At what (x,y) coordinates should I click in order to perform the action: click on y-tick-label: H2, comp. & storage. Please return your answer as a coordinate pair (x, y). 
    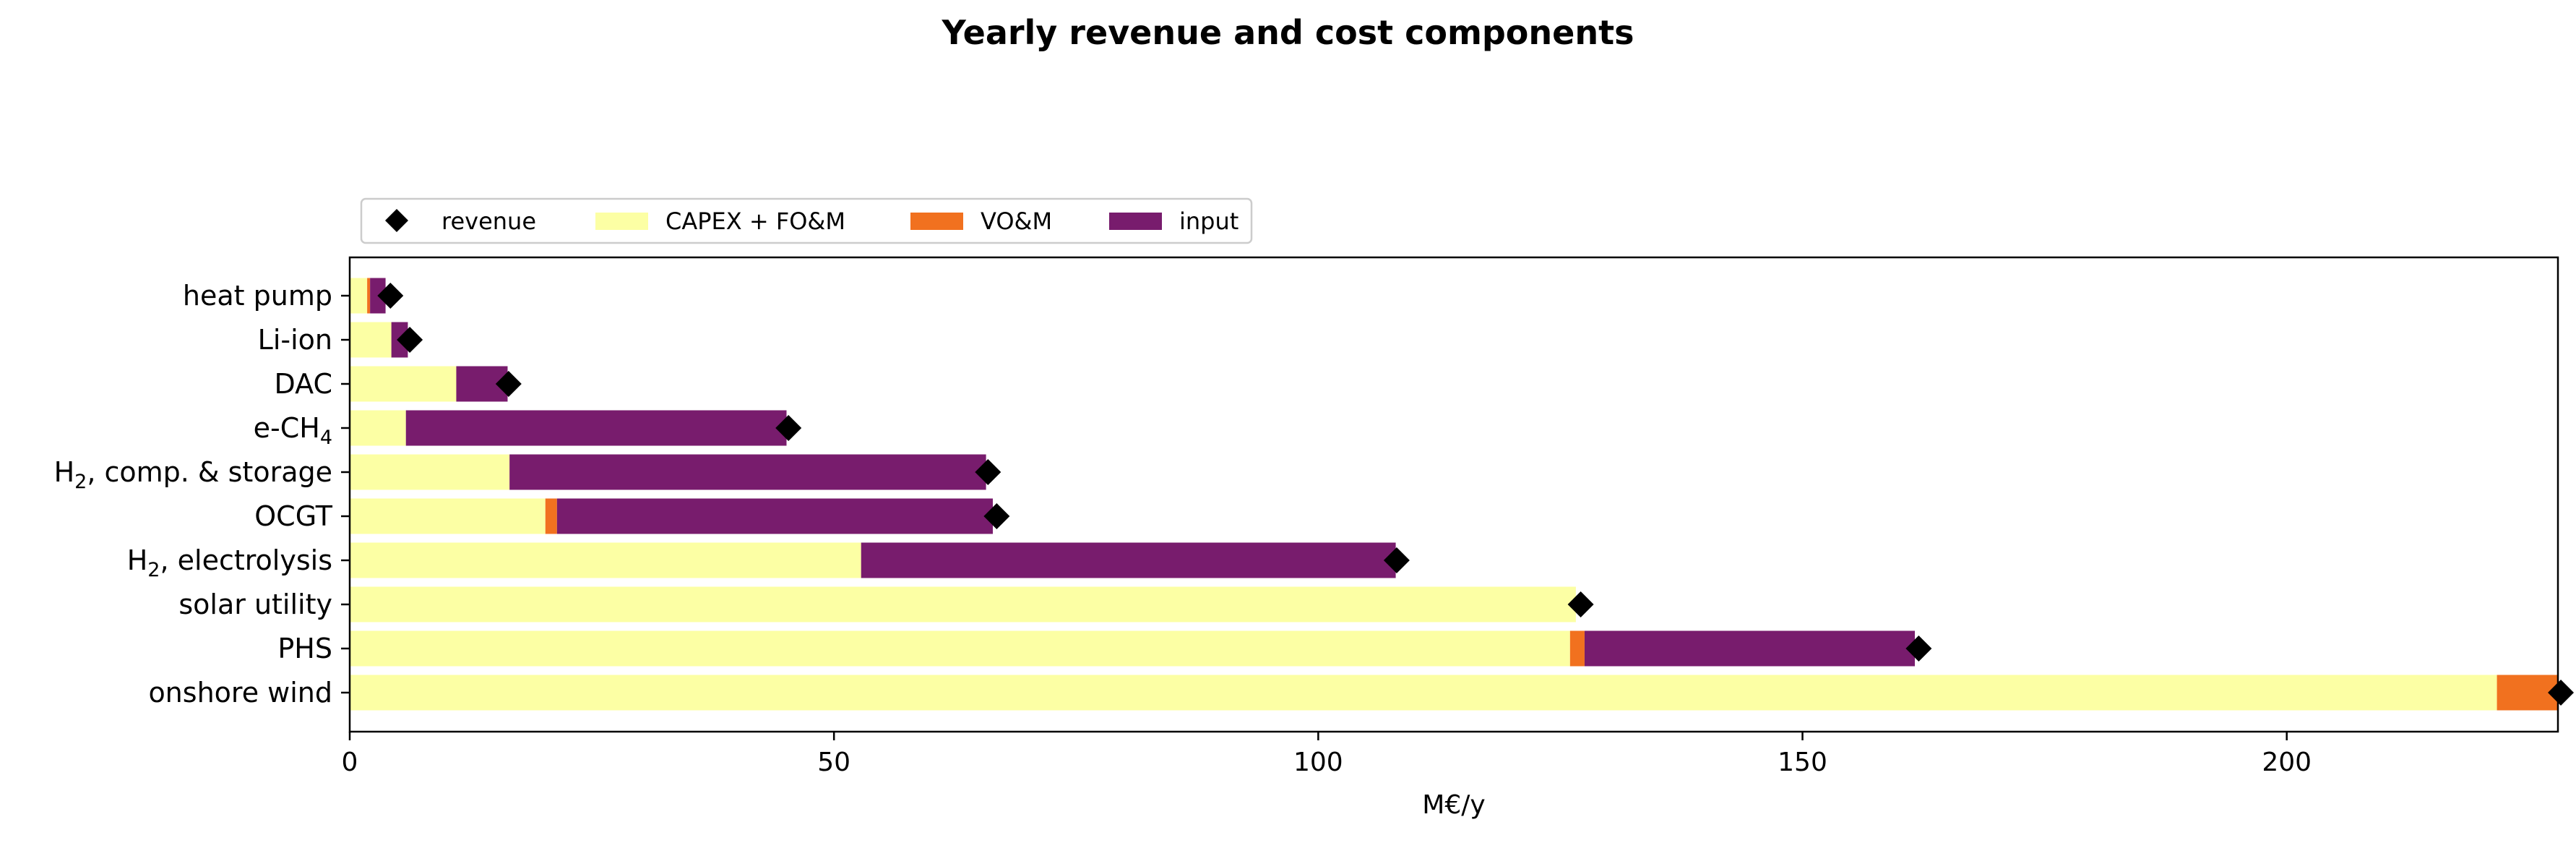
    Looking at the image, I should click on (193, 474).